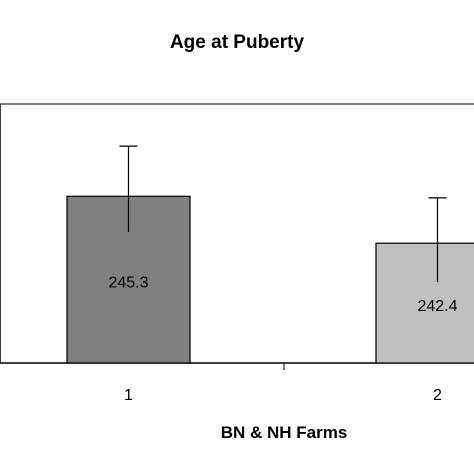  Describe the element at coordinates (437, 306) in the screenshot. I see `data-label-2: 242.4` at that location.